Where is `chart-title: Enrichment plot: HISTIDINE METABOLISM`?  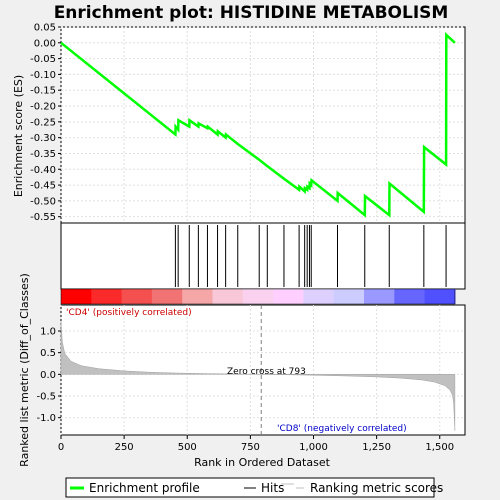 chart-title: Enrichment plot: HISTIDINE METABOLISM is located at coordinates (251, 13).